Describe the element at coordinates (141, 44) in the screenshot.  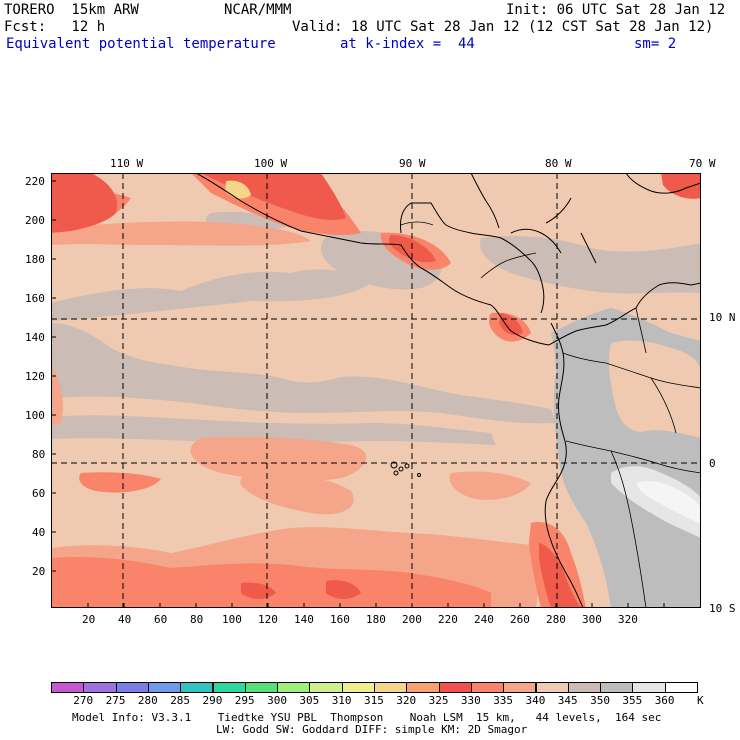
I see `field-name: Equivalent potential temperature` at that location.